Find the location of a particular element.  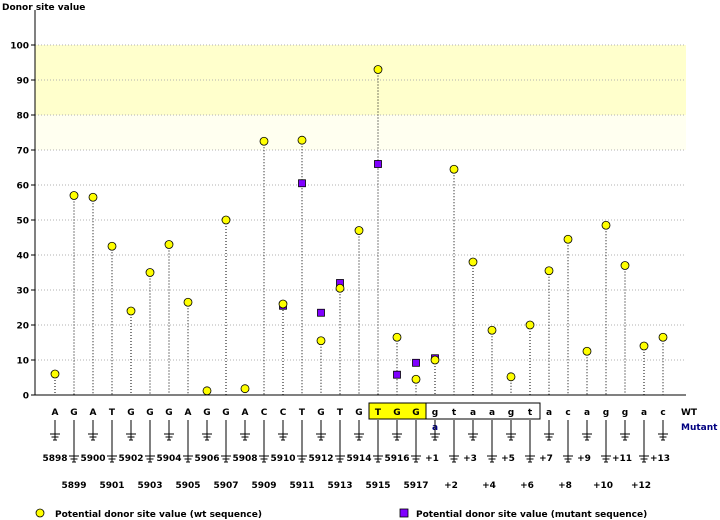

position-label: 5905 is located at coordinates (187, 486).